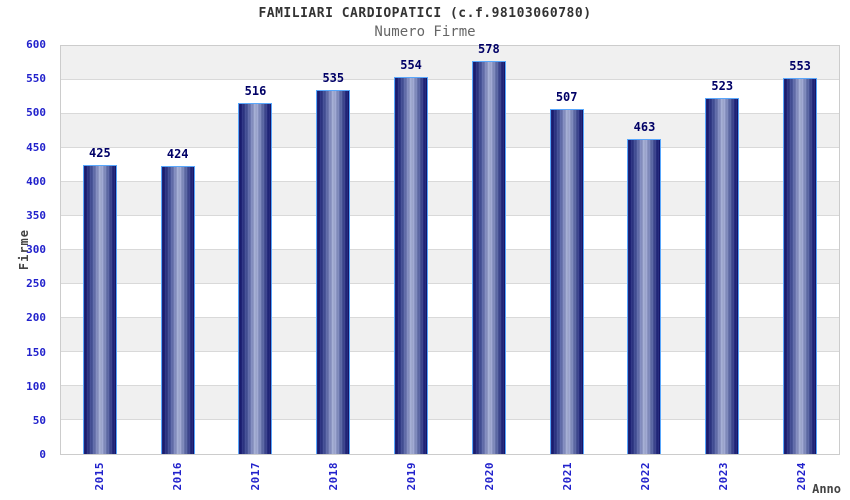 This screenshot has height=500, width=850. I want to click on bar-value-label: 554, so click(411, 65).